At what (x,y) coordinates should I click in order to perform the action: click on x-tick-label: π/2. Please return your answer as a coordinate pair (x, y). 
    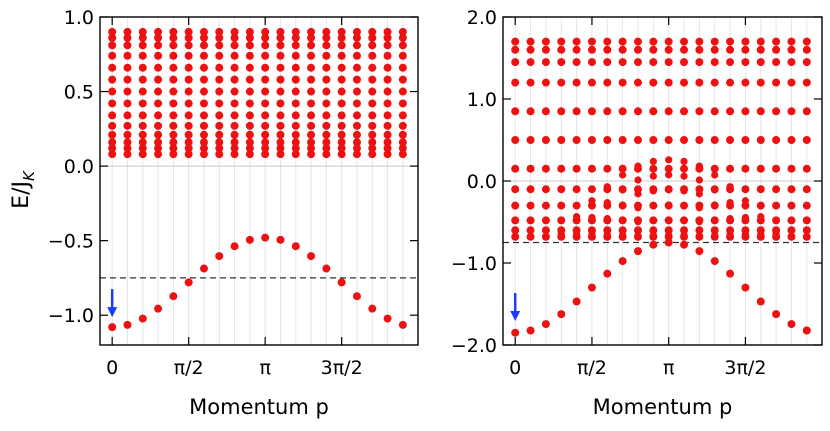
    Looking at the image, I should click on (592, 368).